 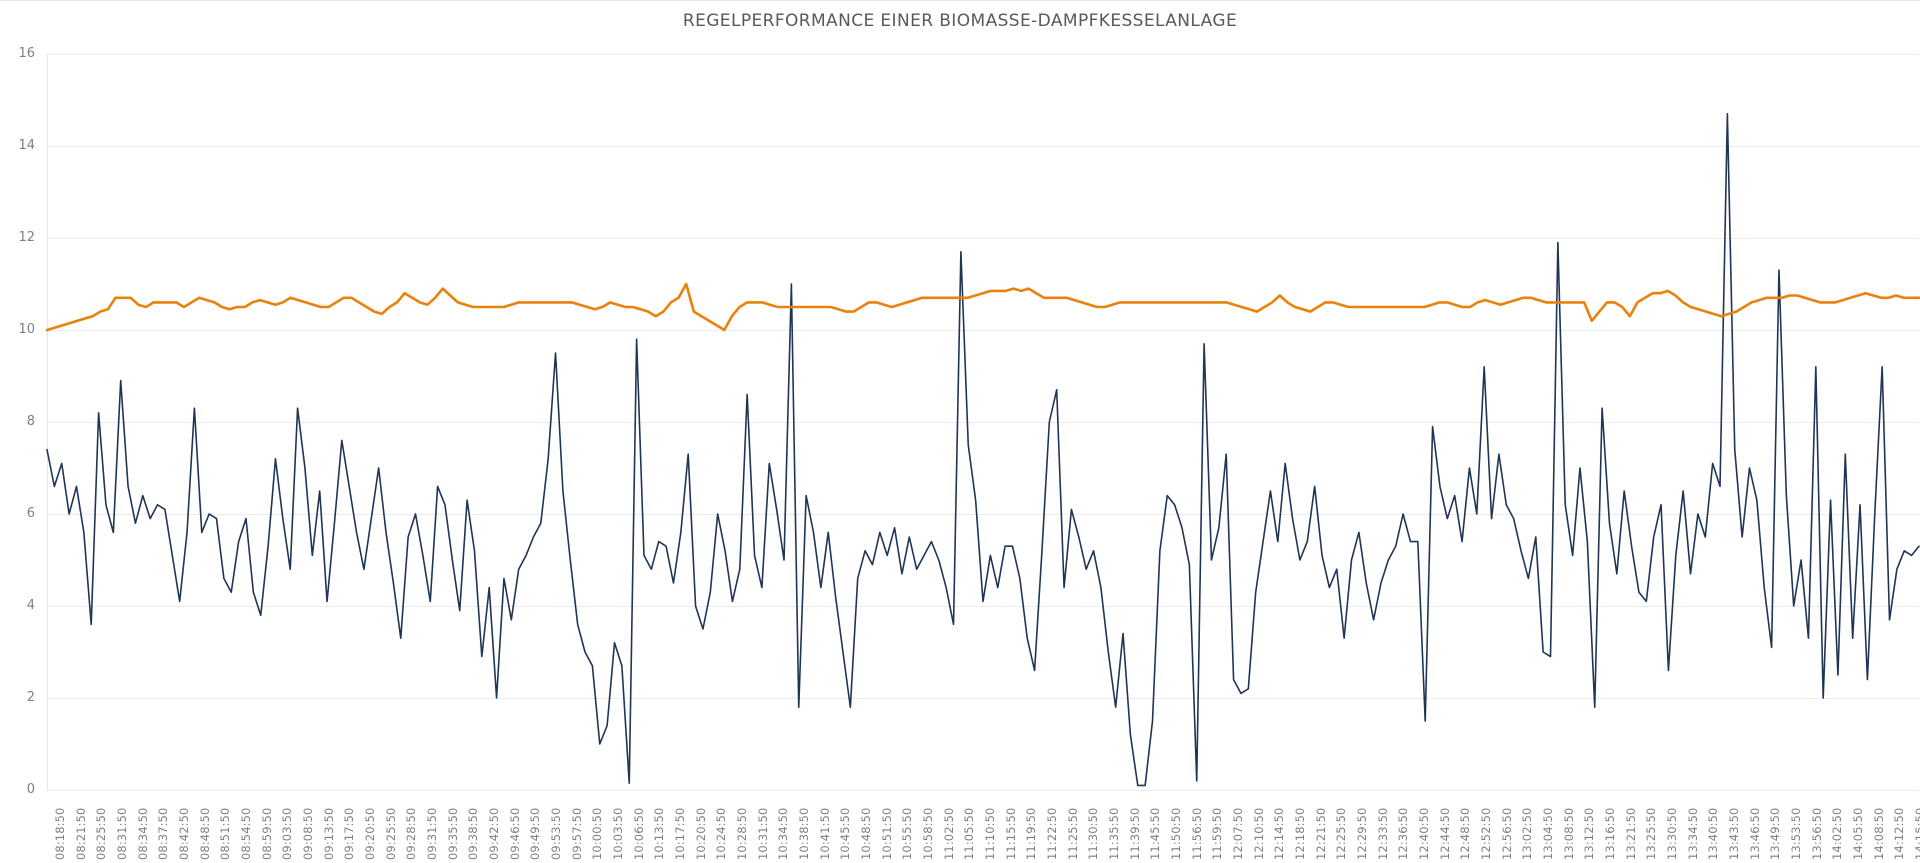 What do you see at coordinates (1279, 833) in the screenshot?
I see `x-axis-tick-label: 12:14:50` at bounding box center [1279, 833].